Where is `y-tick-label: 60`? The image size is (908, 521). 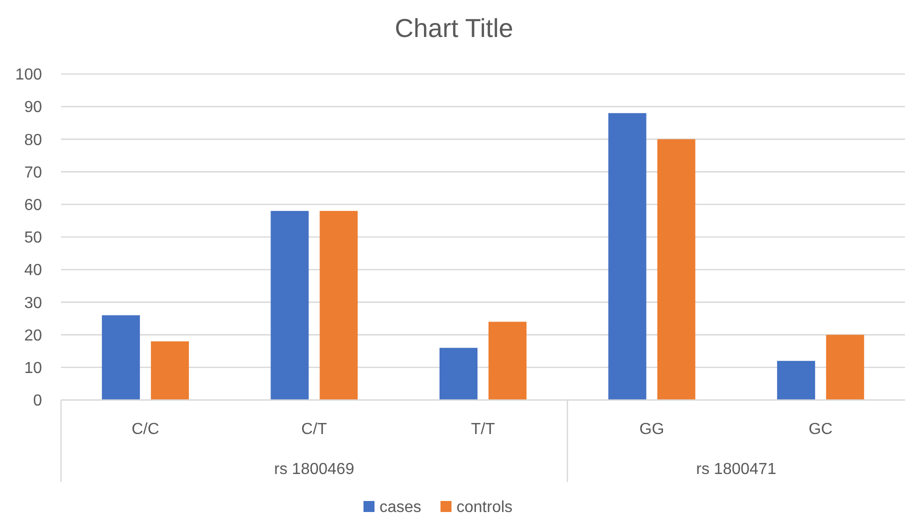 y-tick-label: 60 is located at coordinates (33, 205).